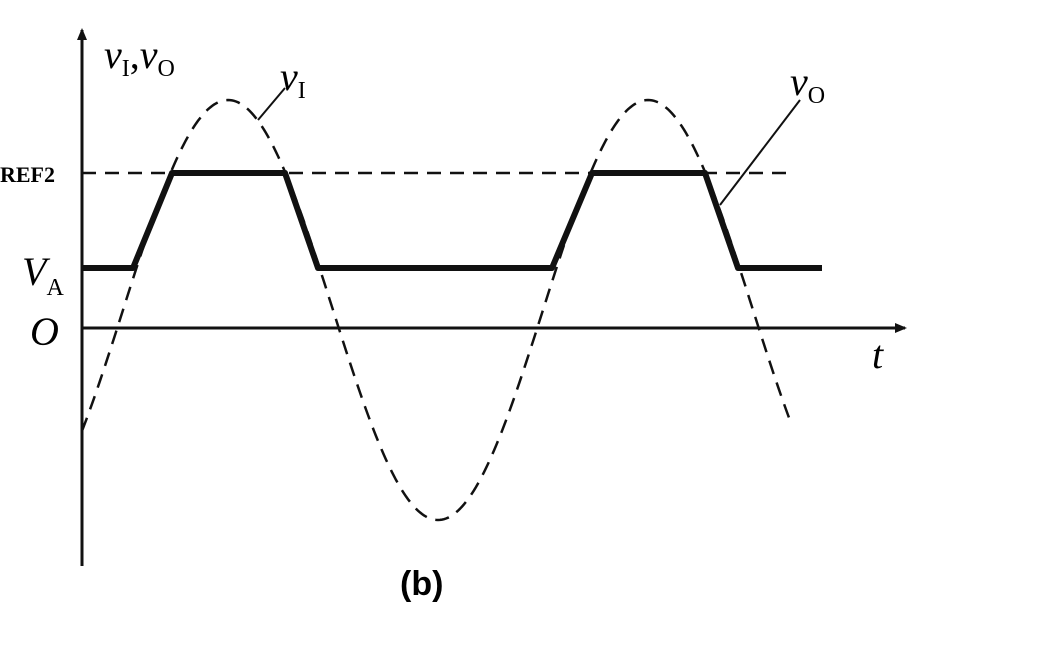  What do you see at coordinates (139, 57) in the screenshot?
I see `y-axis-label: vI,vO` at bounding box center [139, 57].